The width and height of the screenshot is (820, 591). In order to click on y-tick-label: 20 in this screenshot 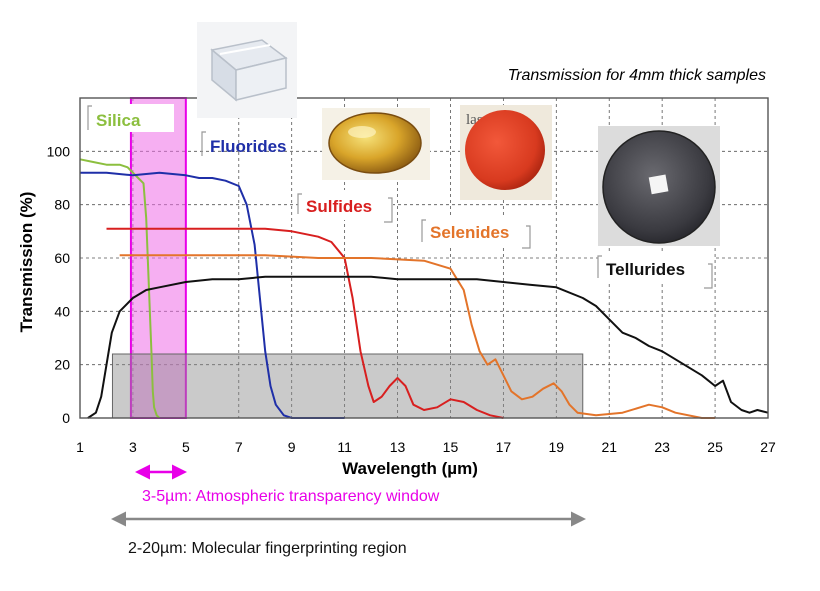, I will do `click(62, 365)`.